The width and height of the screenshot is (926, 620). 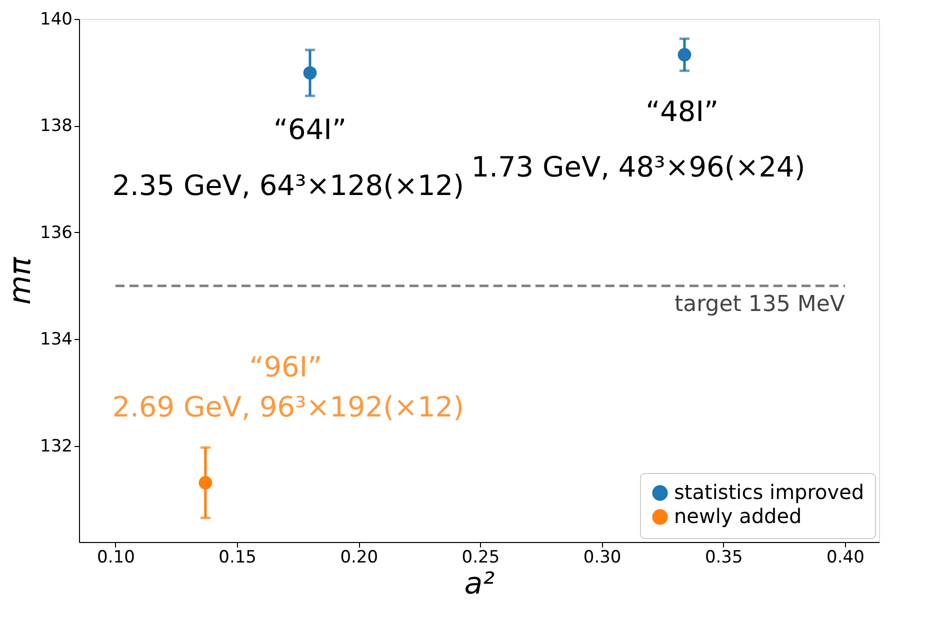 What do you see at coordinates (237, 558) in the screenshot?
I see `x-tick-label: 0.15` at bounding box center [237, 558].